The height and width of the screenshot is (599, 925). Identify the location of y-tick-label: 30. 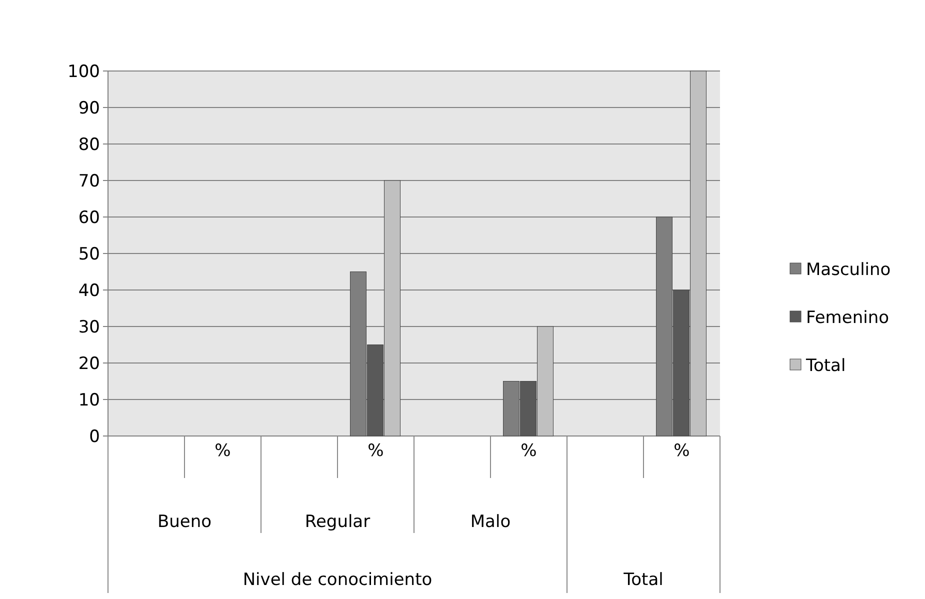
(89, 327).